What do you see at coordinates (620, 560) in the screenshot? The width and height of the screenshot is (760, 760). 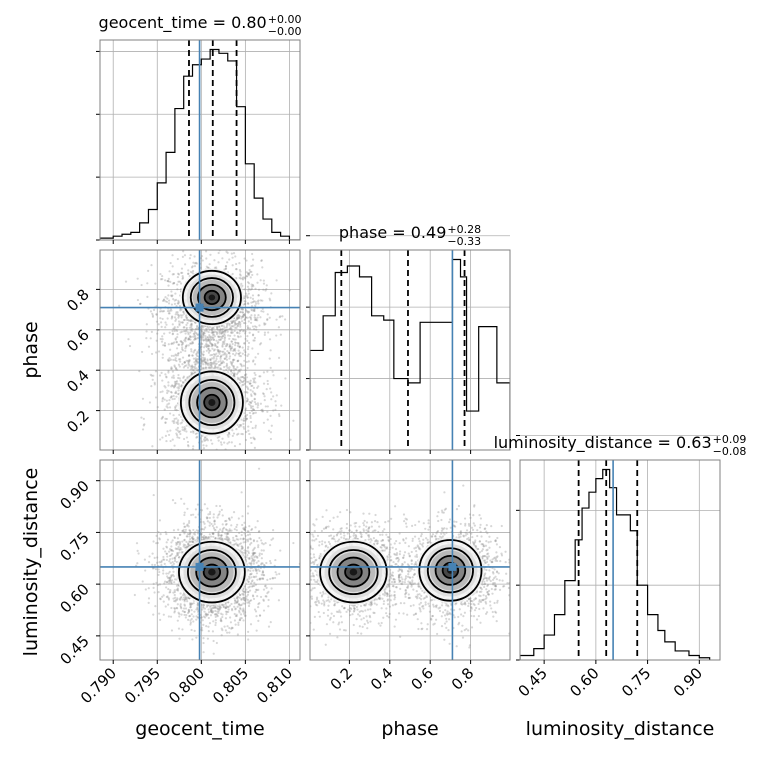 I see `panel-frame` at bounding box center [620, 560].